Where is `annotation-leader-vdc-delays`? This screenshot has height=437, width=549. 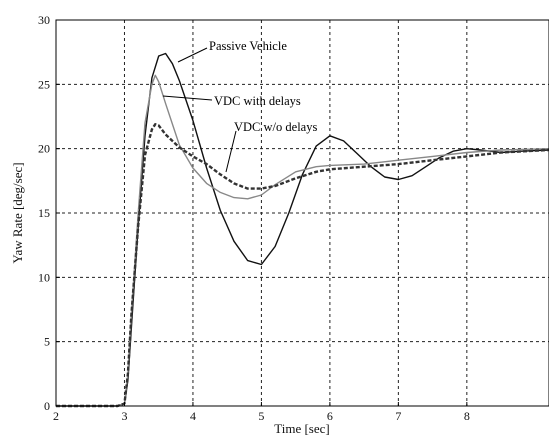
annotation-leader-vdc-delays is located at coordinates (187, 98).